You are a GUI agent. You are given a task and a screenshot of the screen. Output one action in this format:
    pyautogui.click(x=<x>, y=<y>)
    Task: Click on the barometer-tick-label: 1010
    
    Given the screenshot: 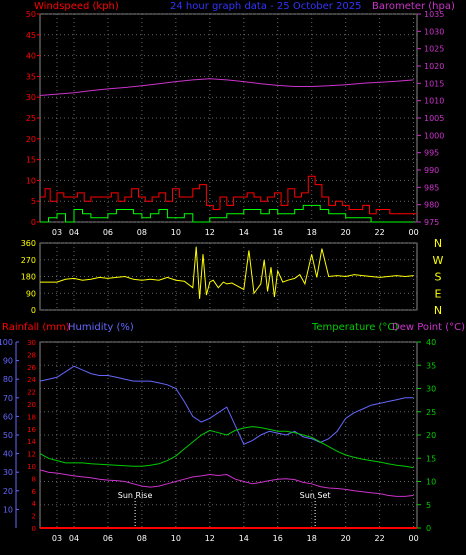 What is the action you would take?
    pyautogui.click(x=434, y=101)
    